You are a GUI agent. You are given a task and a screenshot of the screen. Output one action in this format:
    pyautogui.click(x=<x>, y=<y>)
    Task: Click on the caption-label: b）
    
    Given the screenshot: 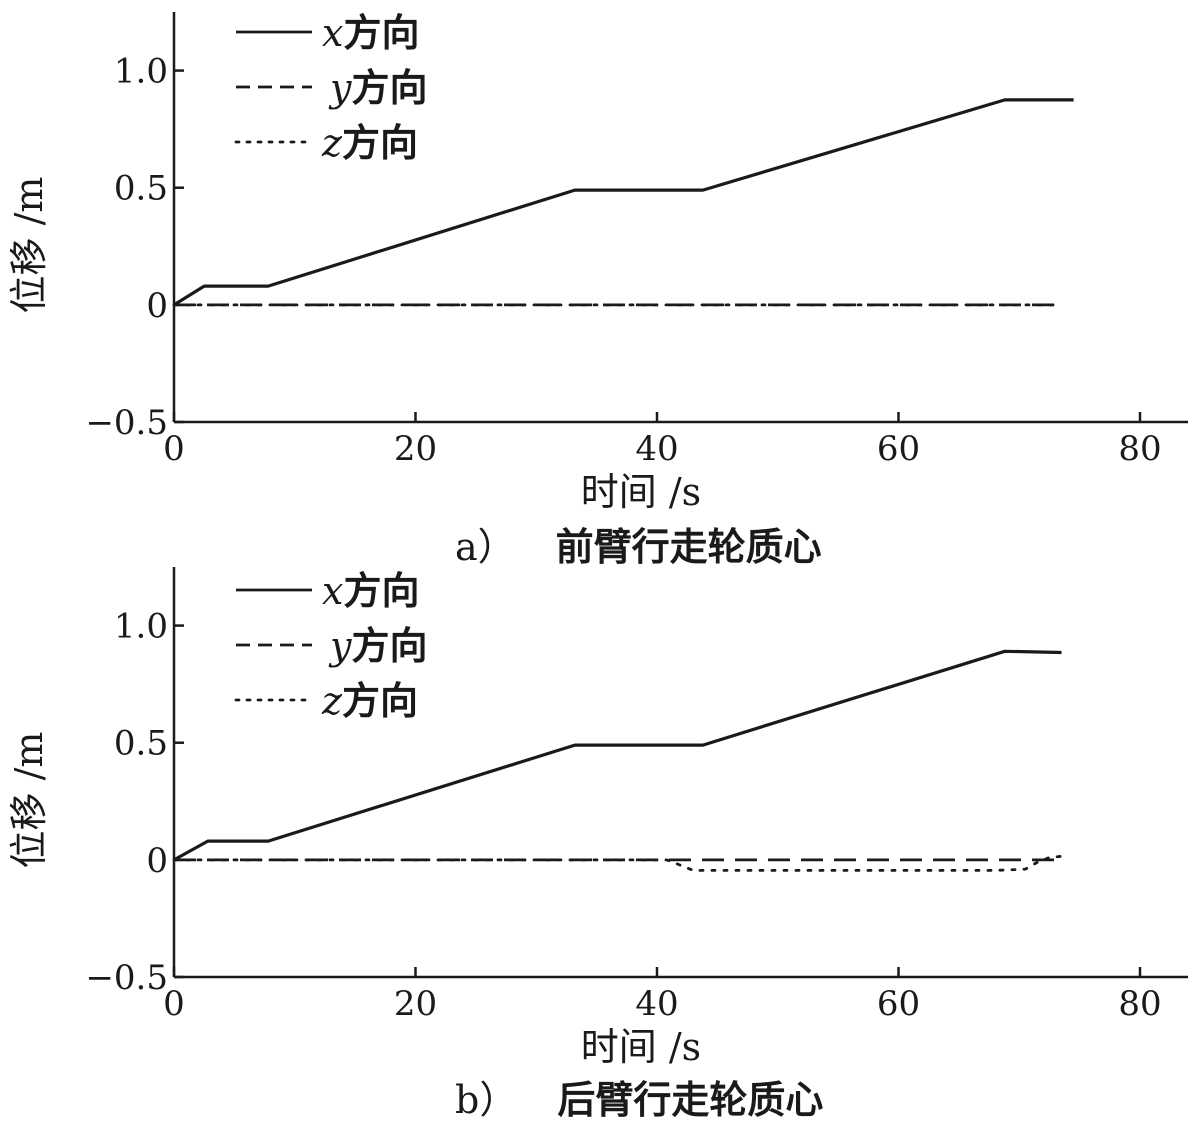 What is the action you would take?
    pyautogui.click(x=486, y=1100)
    